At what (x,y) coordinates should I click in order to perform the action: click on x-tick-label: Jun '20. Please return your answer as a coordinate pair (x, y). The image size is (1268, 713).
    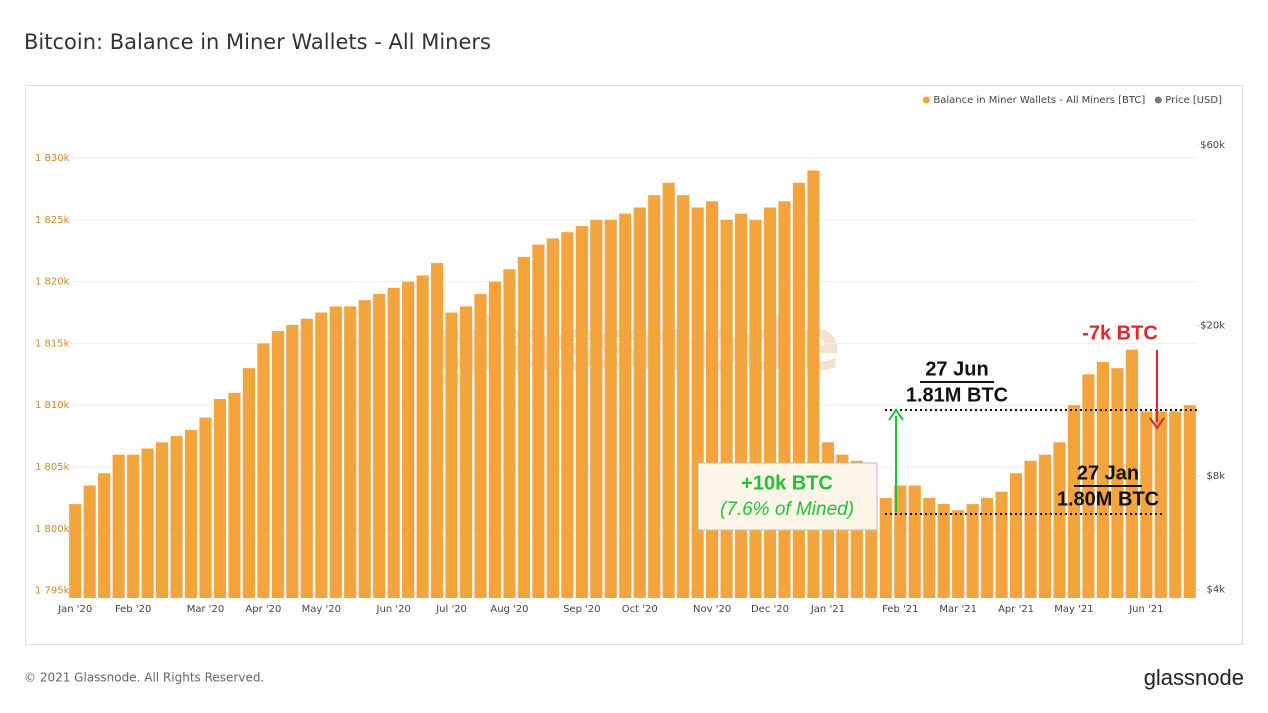
    Looking at the image, I should click on (393, 609).